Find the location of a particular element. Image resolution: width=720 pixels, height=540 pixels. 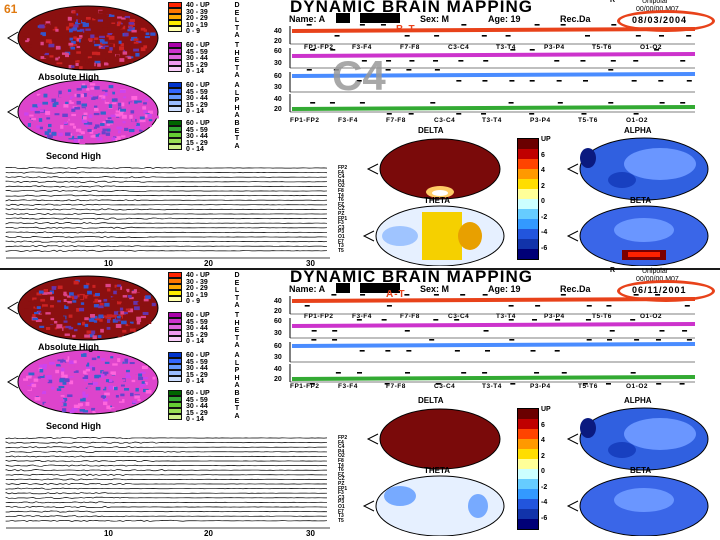

color-scale-tick: UP is located at coordinates (546, 409).